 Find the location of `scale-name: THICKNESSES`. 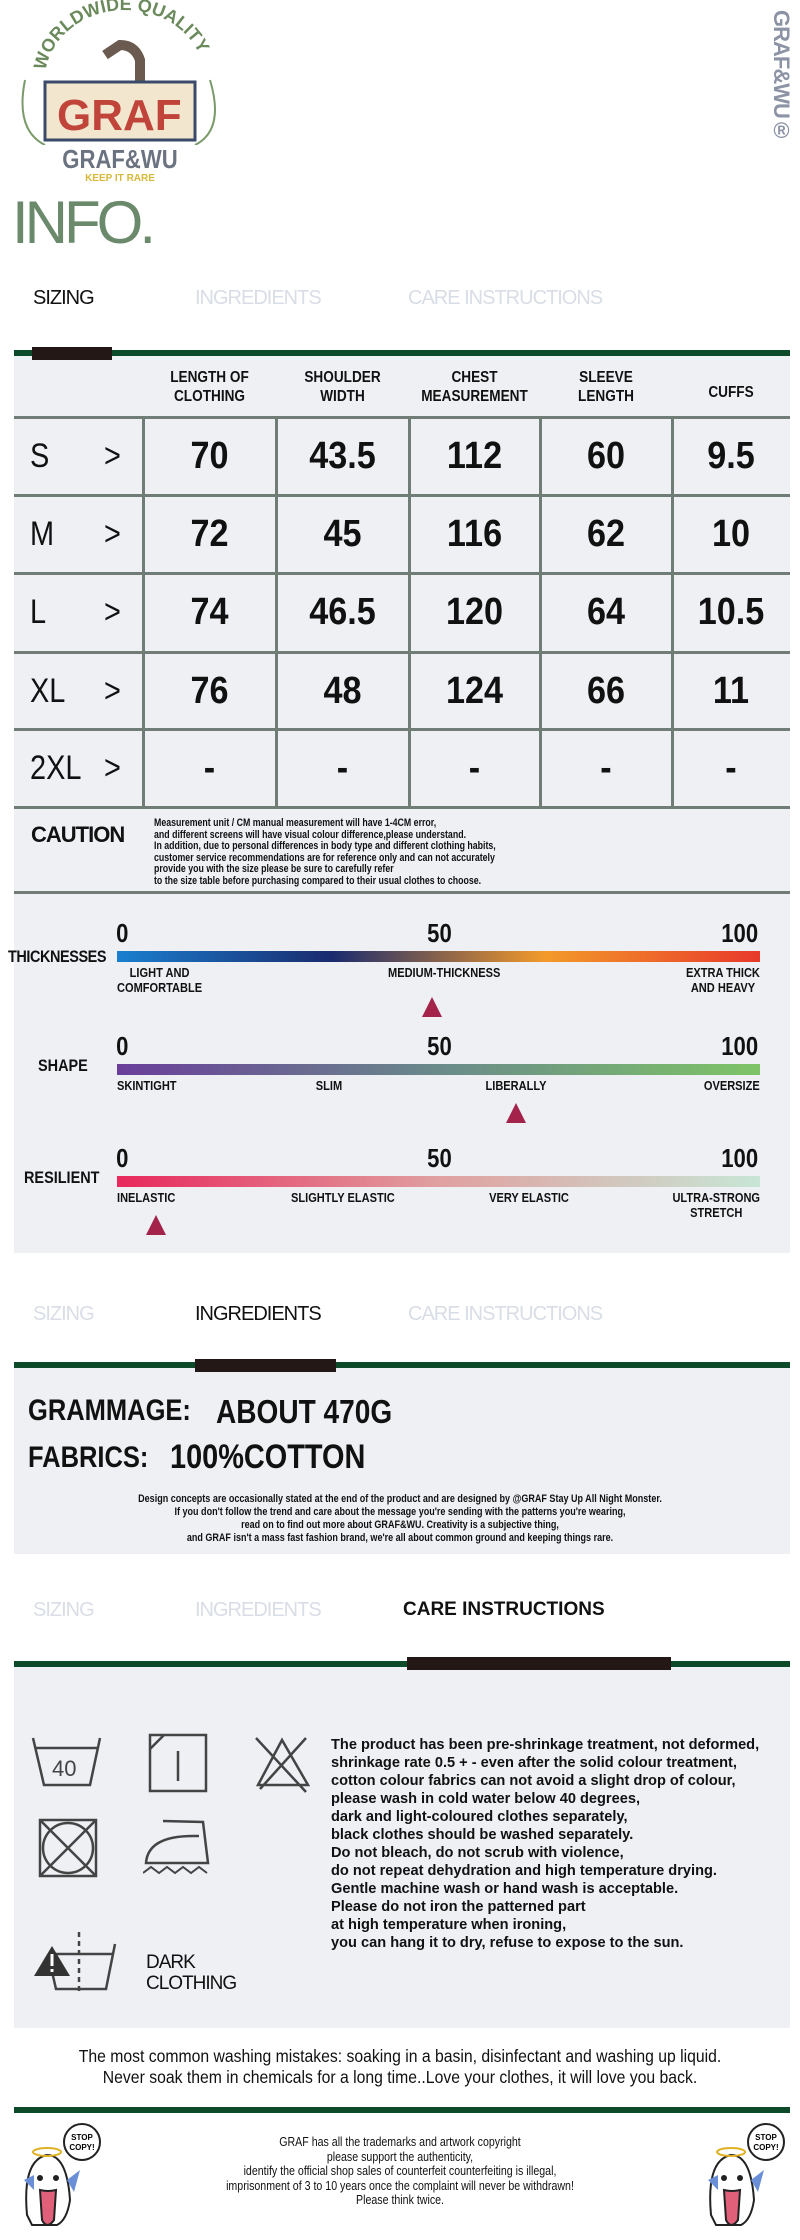

scale-name: THICKNESSES is located at coordinates (57, 956).